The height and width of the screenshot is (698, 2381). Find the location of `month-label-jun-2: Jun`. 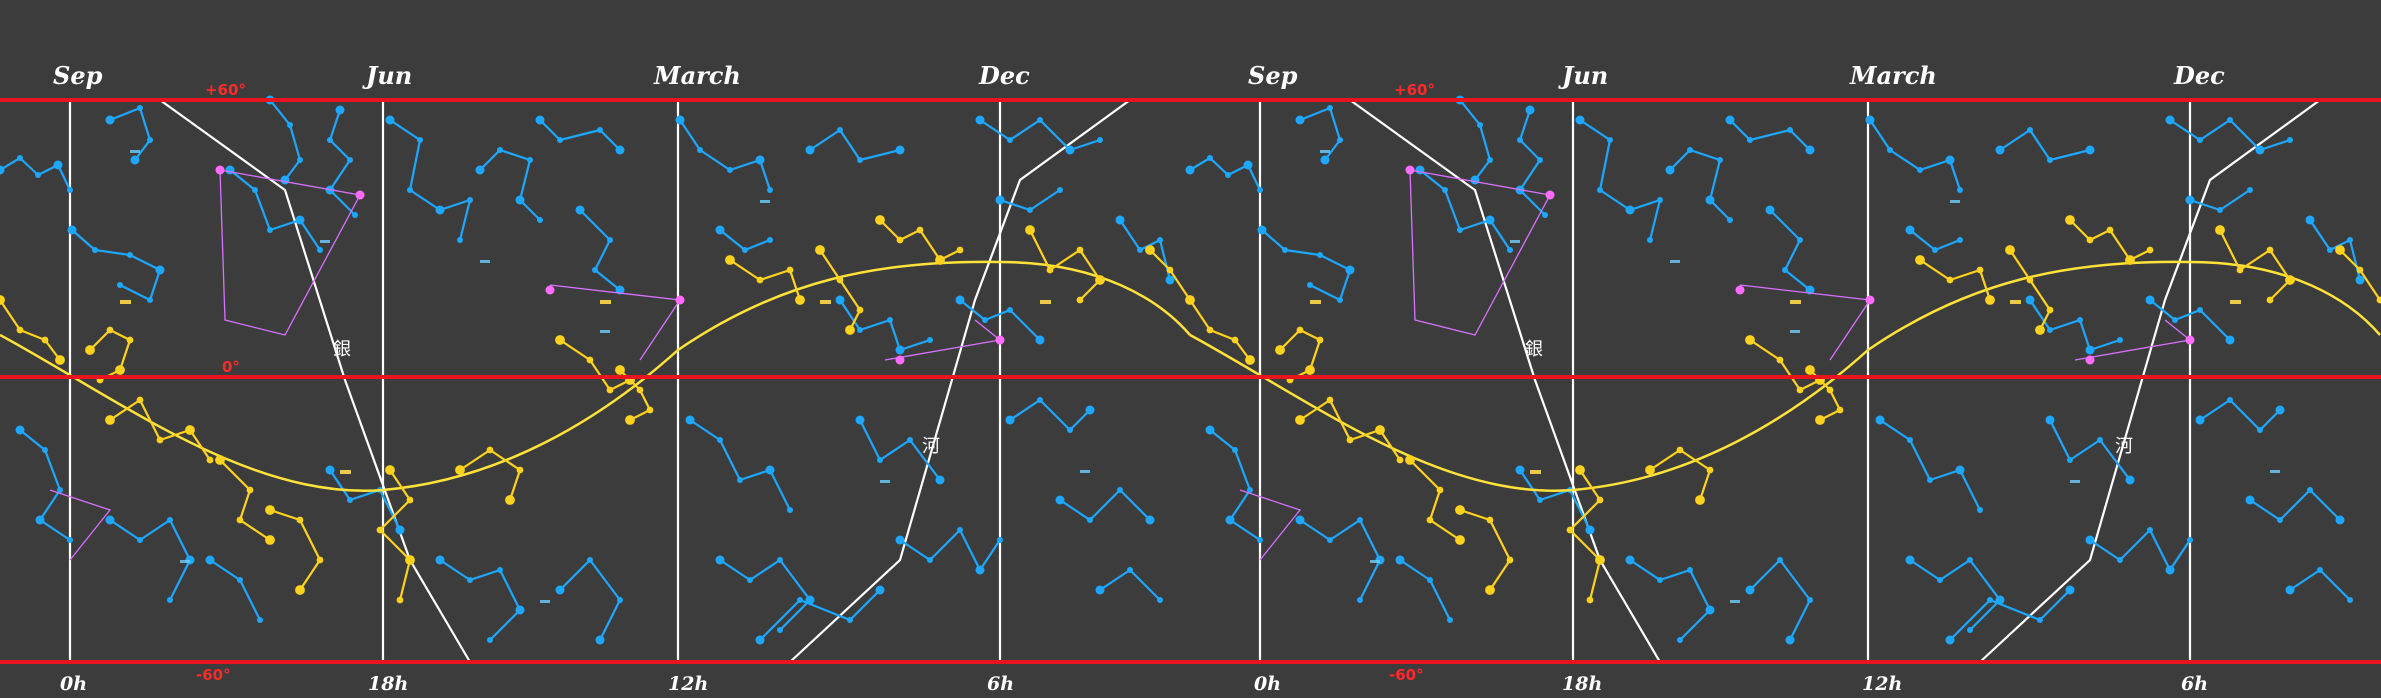

month-label-jun-2: Jun is located at coordinates (1583, 75).